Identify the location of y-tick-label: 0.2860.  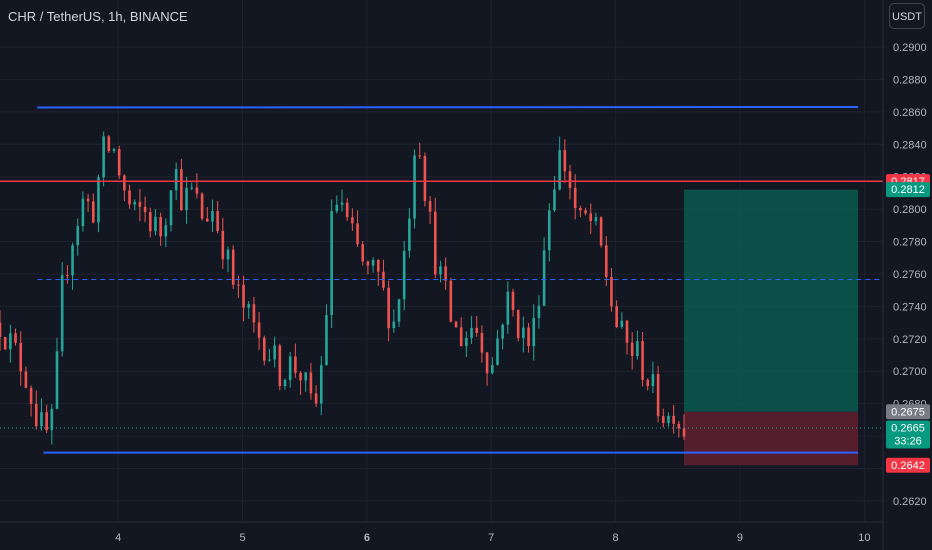
(910, 113).